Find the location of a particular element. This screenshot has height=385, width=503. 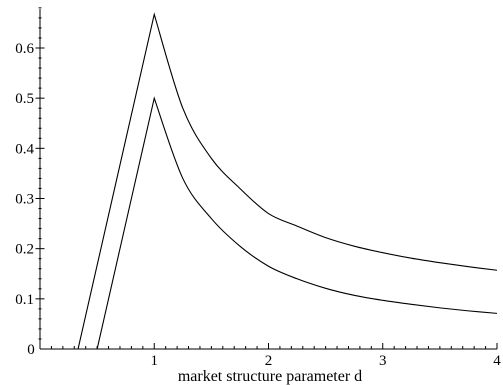

y-tick-label: 0.3 is located at coordinates (24, 200).